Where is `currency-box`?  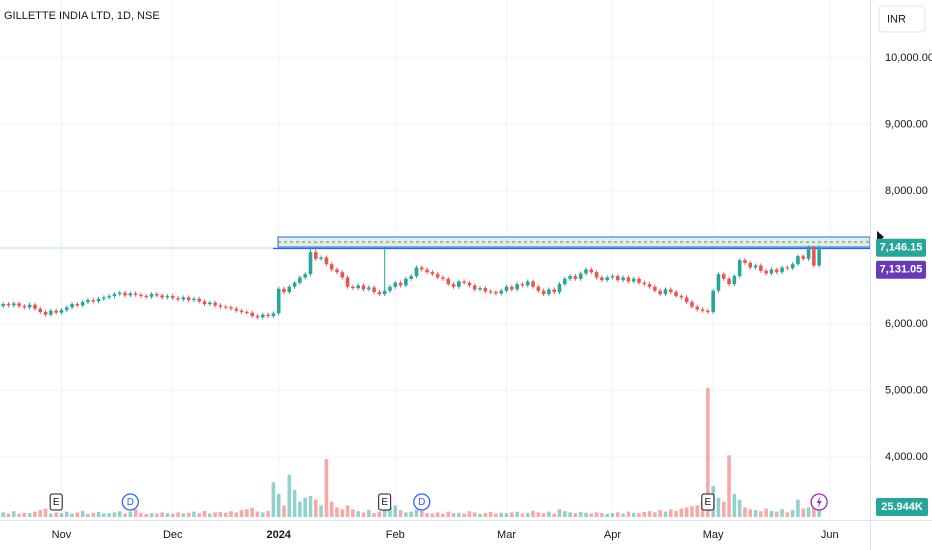 currency-box is located at coordinates (902, 19).